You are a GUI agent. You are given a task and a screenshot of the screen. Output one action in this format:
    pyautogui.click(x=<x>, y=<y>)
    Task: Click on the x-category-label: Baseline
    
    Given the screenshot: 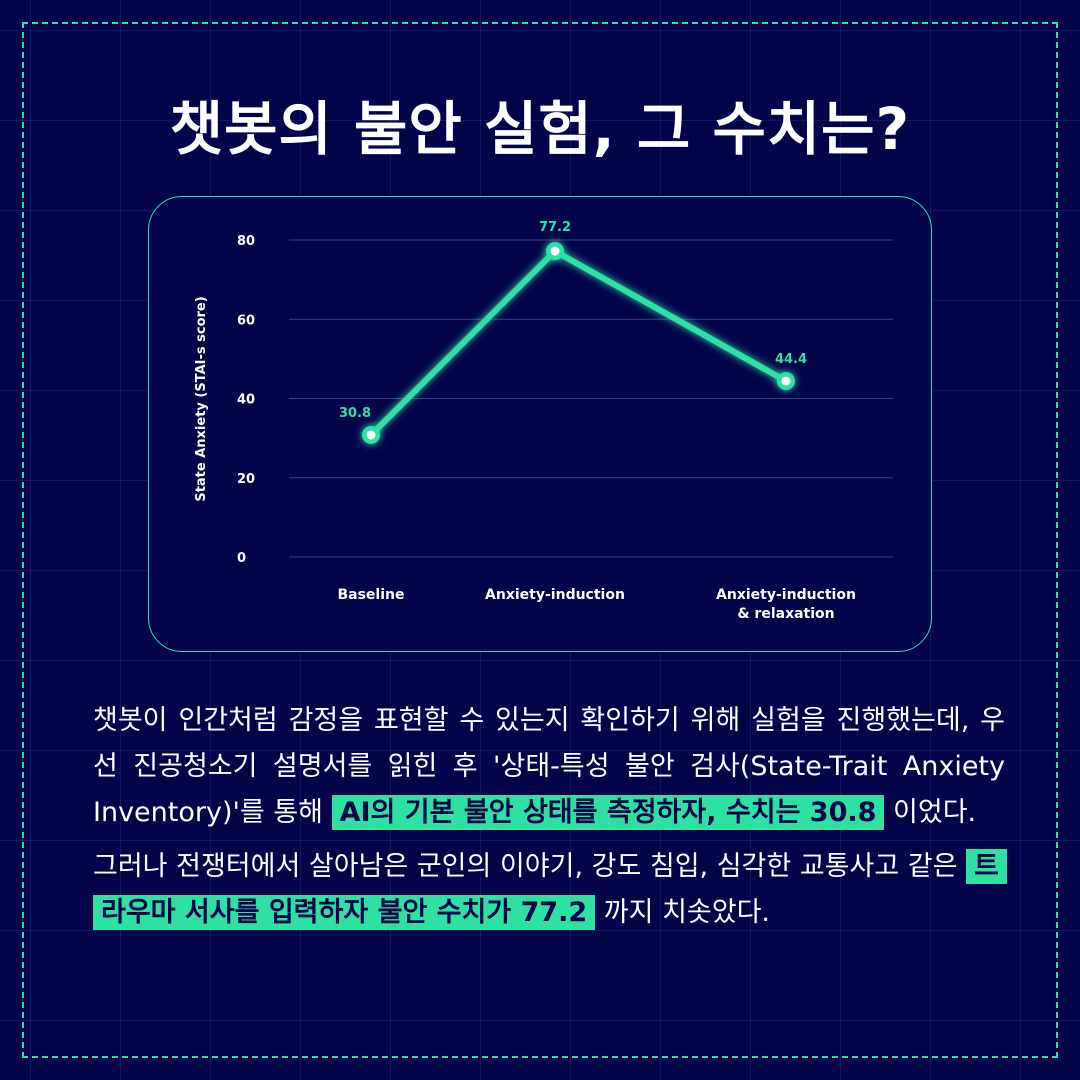 What is the action you would take?
    pyautogui.click(x=370, y=595)
    